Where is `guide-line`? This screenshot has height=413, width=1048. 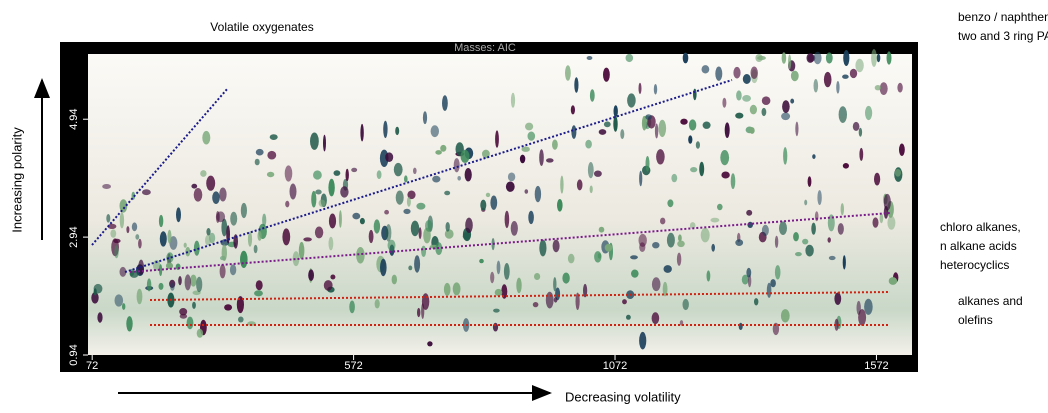 guide-line is located at coordinates (510, 242).